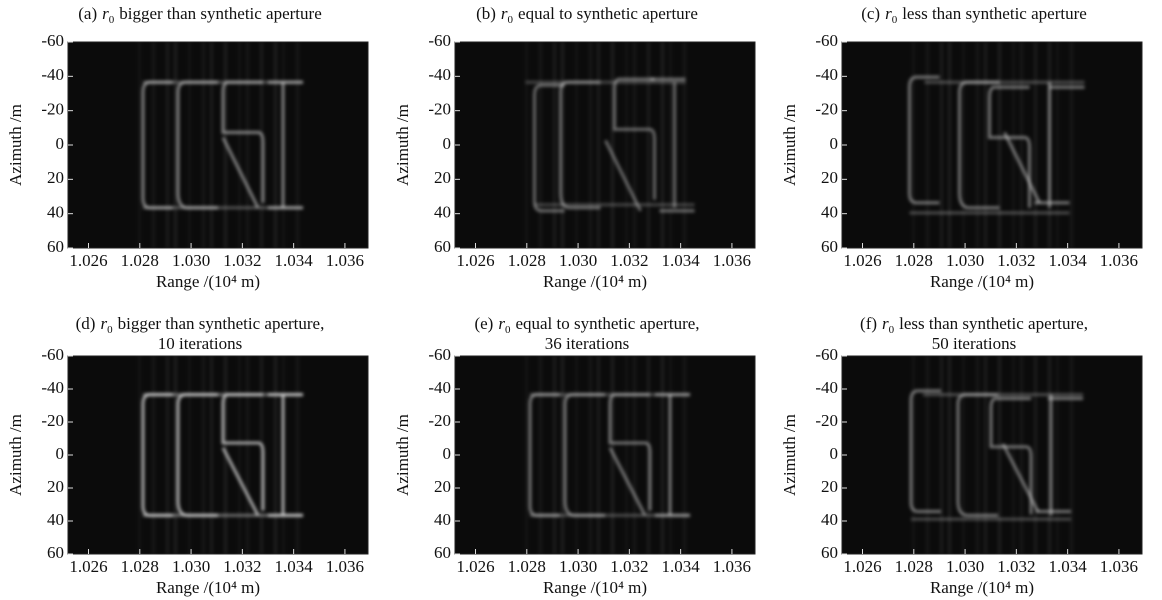  What do you see at coordinates (200, 343) in the screenshot?
I see `panel-subtitle: 10 iterations` at bounding box center [200, 343].